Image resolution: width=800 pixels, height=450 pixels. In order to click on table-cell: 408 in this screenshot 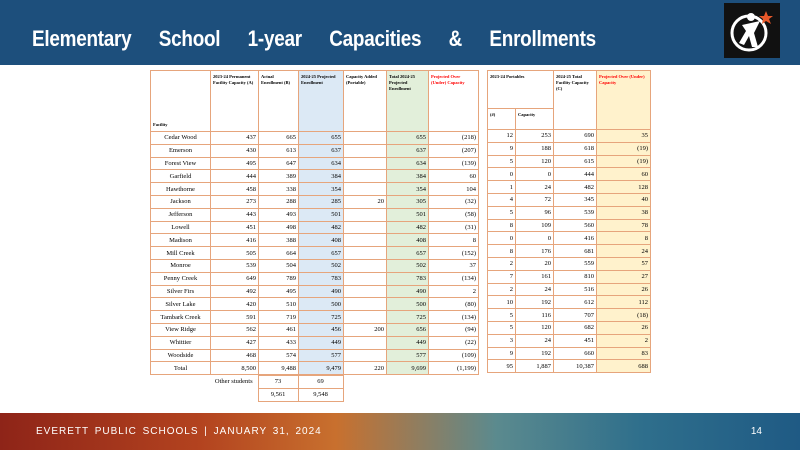, I will do `click(321, 240)`.